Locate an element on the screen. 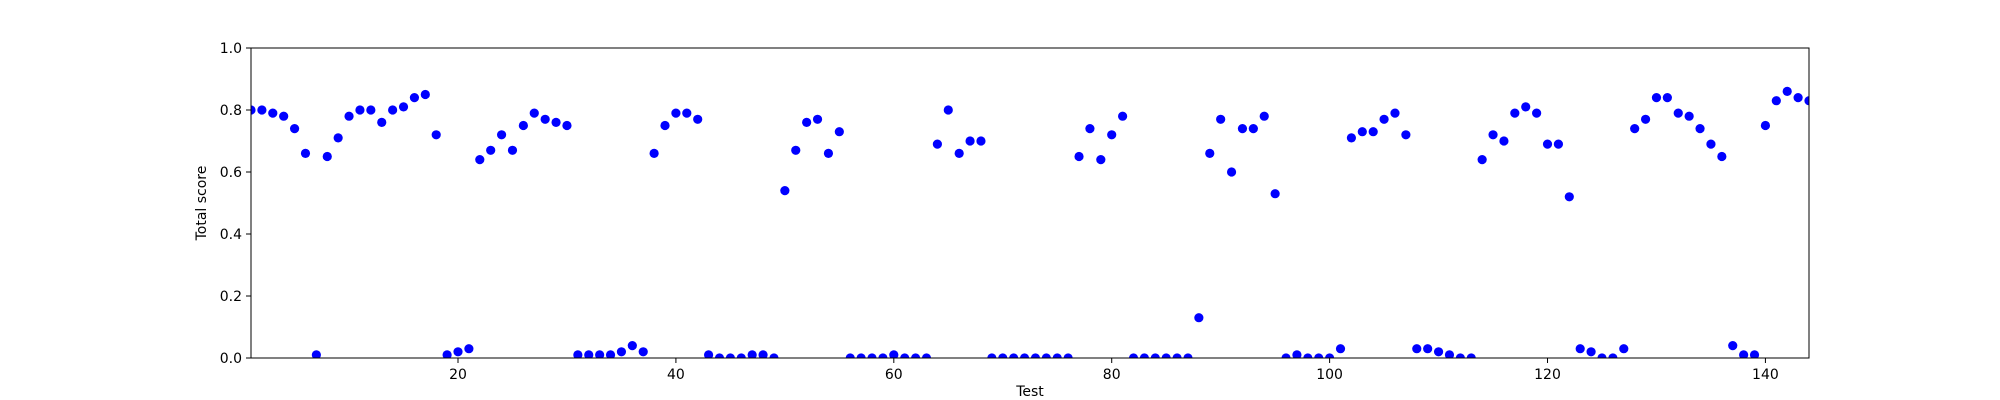  x-axis-label: Test is located at coordinates (1029, 392).